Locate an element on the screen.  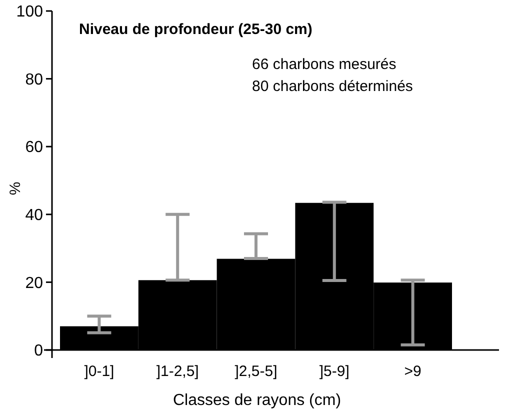
x-tick-label: ]0-1] is located at coordinates (99, 371).